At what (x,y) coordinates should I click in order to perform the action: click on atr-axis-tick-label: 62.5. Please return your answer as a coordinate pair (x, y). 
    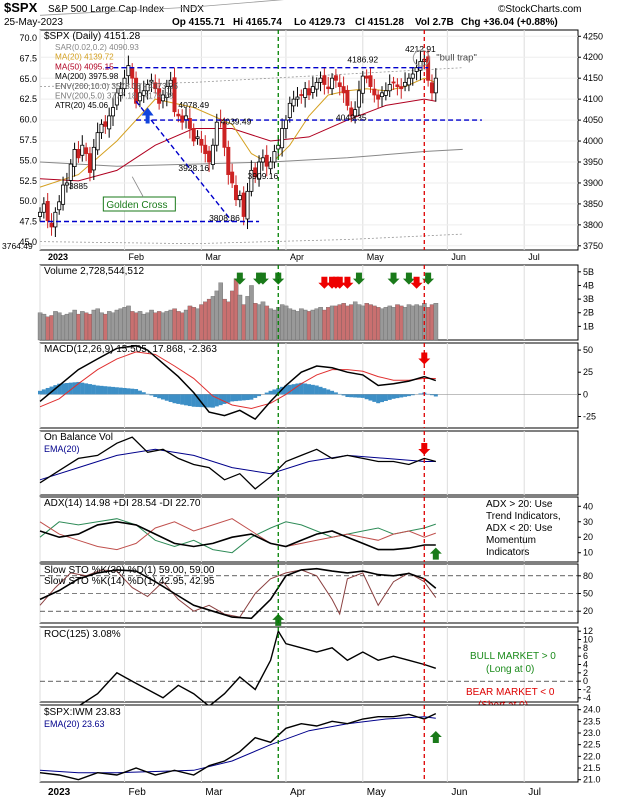
    Looking at the image, I should click on (28, 99).